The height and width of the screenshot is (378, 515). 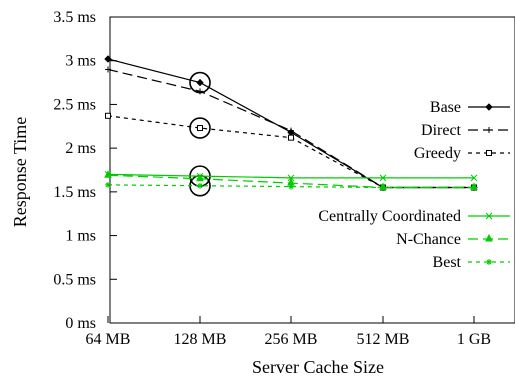 What do you see at coordinates (291, 339) in the screenshot?
I see `x-tick-label: 256 MB` at bounding box center [291, 339].